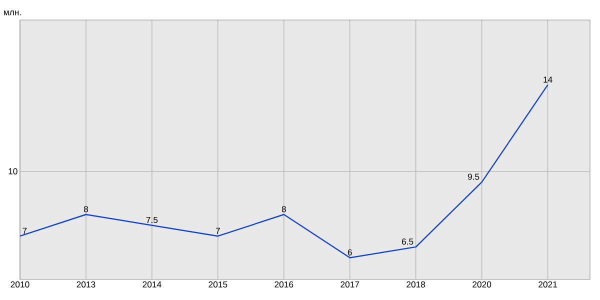 This screenshot has width=600, height=300. Describe the element at coordinates (547, 284) in the screenshot. I see `x-tick-label: 2021` at that location.